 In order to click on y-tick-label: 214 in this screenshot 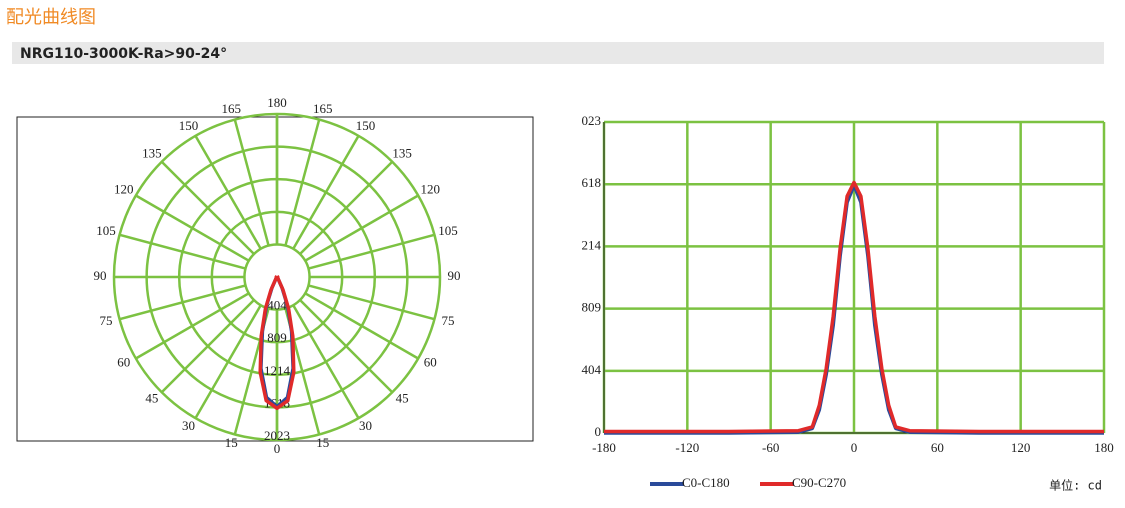, I will do `click(592, 244)`.